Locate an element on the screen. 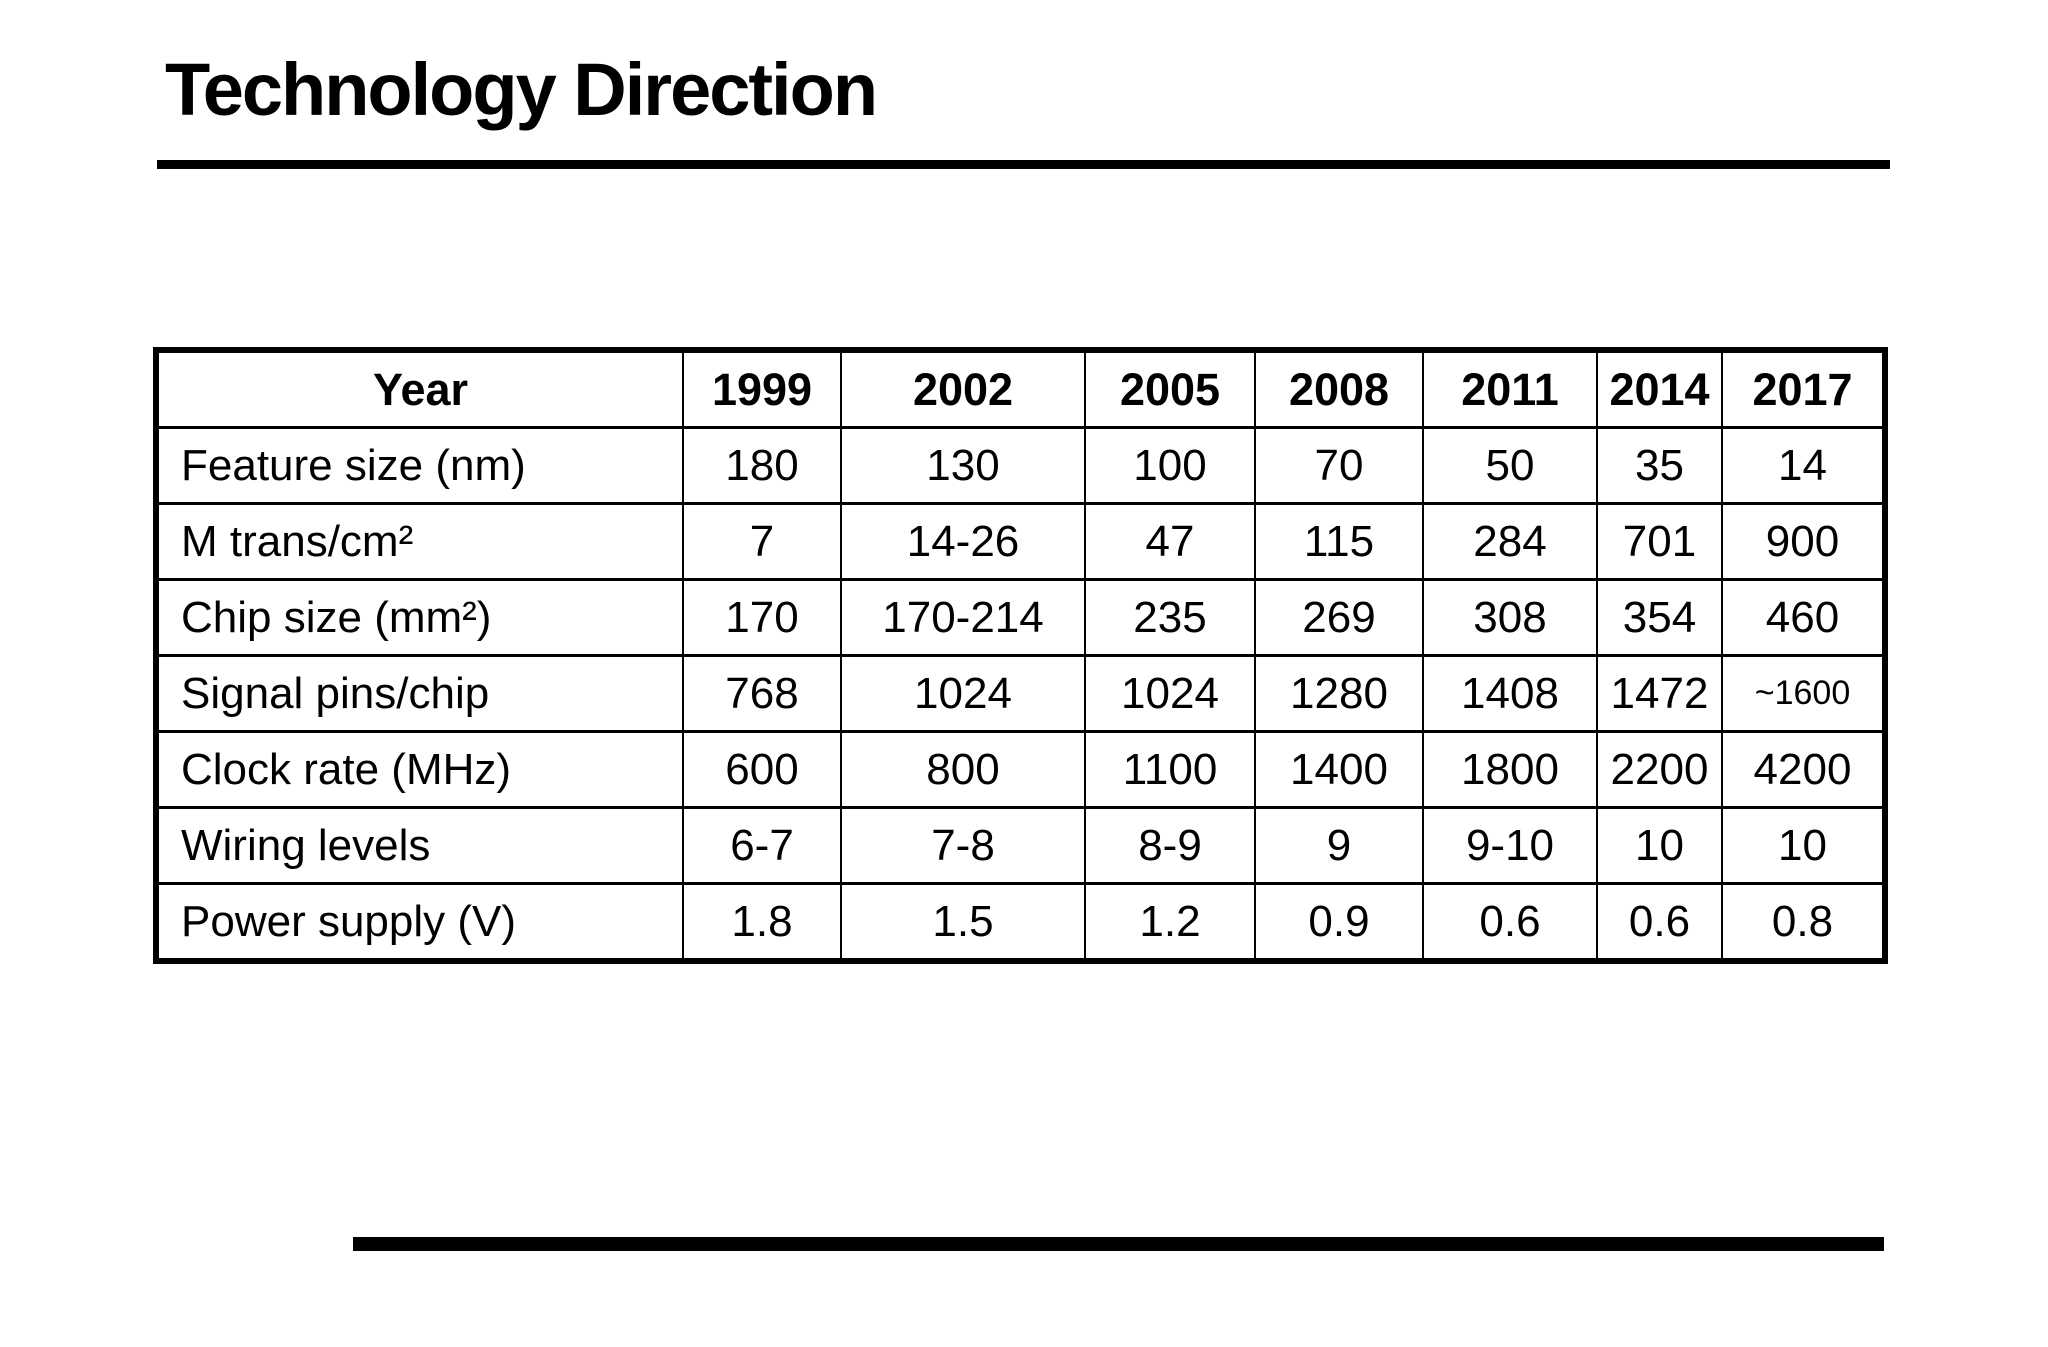 The image size is (2048, 1347). year-header-cell: 2002 is located at coordinates (963, 388).